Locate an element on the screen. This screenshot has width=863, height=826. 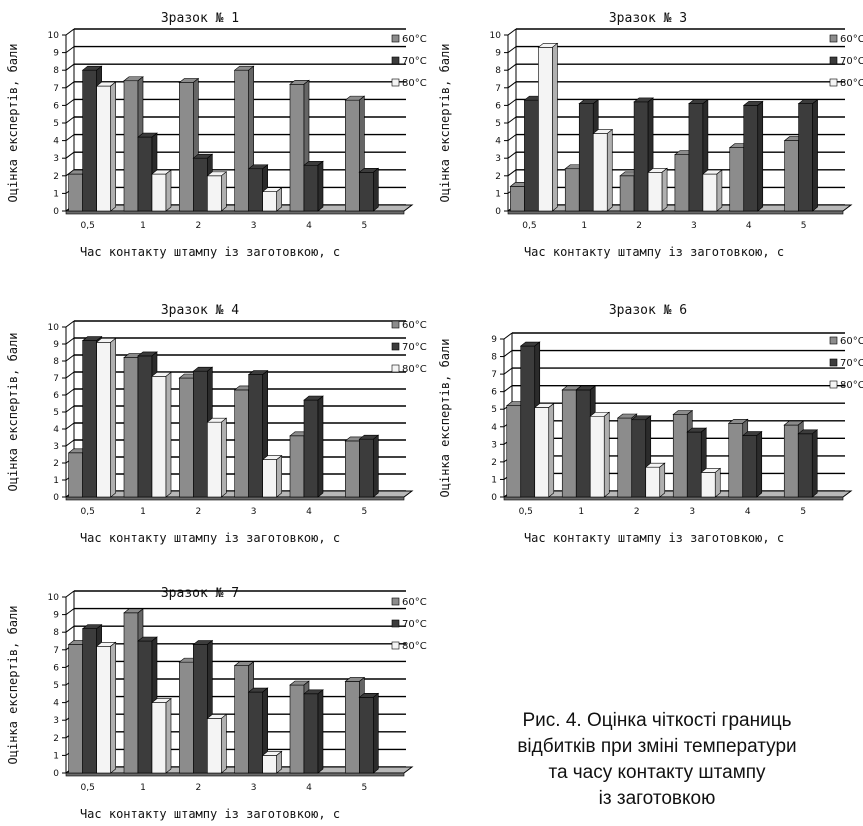
caption-line-3: та часу контакту штампу is located at coordinates (657, 772).